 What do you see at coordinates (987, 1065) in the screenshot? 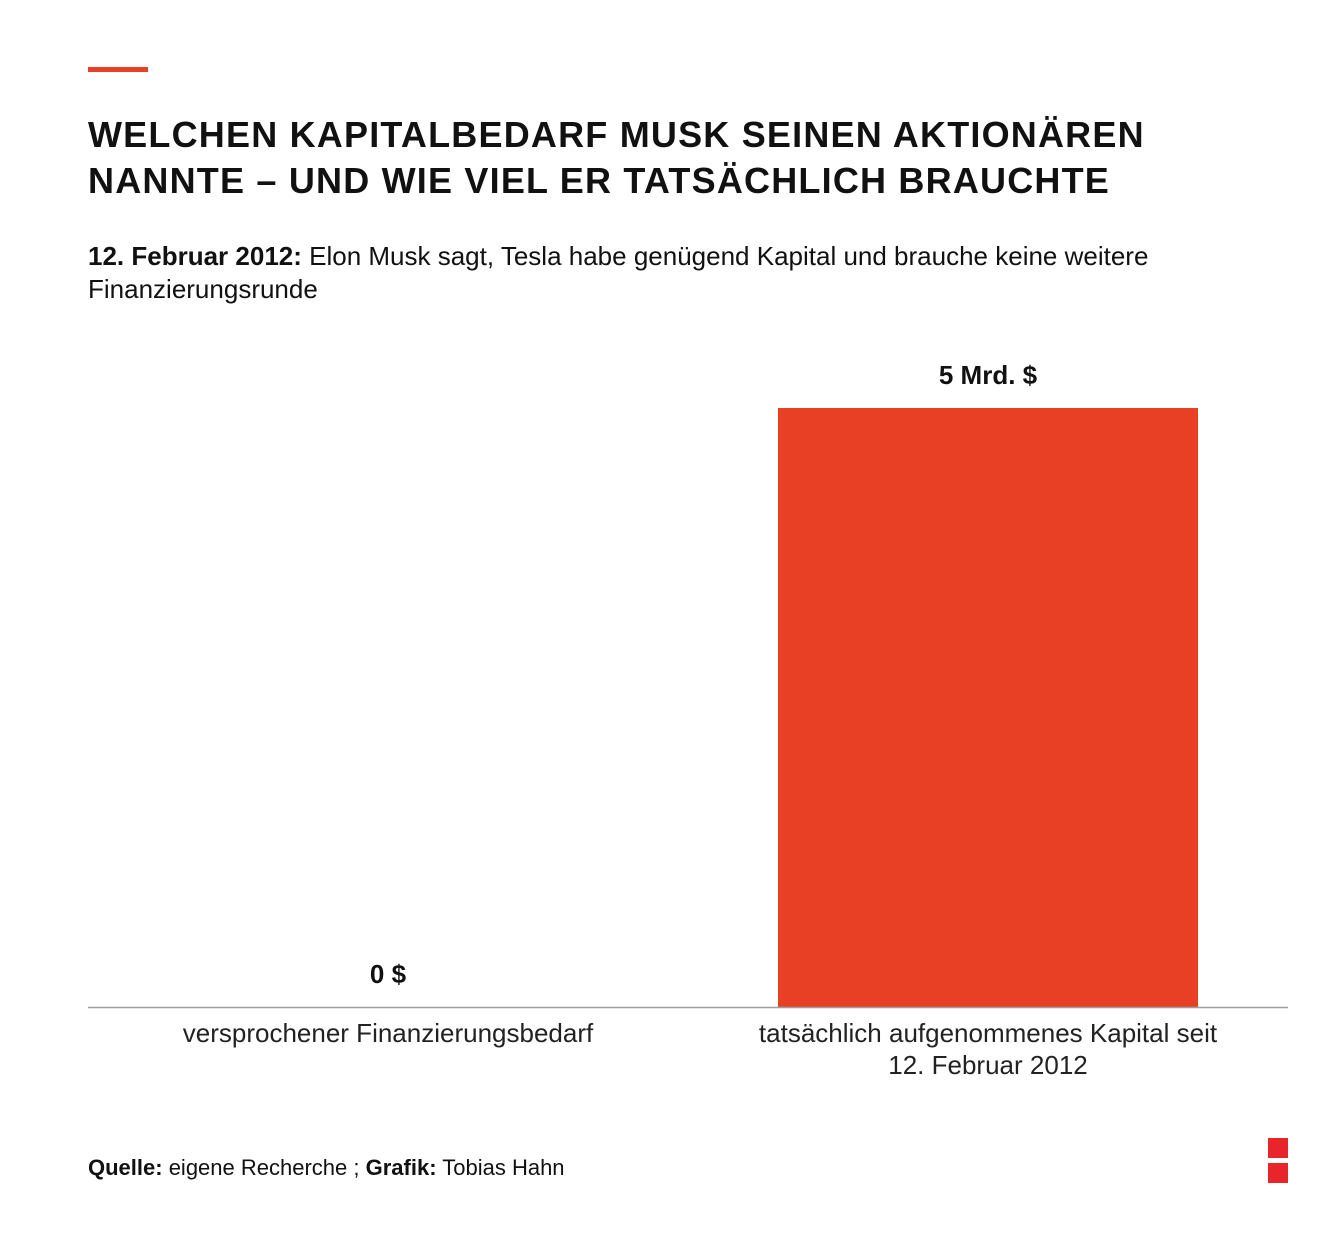
I see `category-label-2-line-2: 12. Februar 2012` at bounding box center [987, 1065].